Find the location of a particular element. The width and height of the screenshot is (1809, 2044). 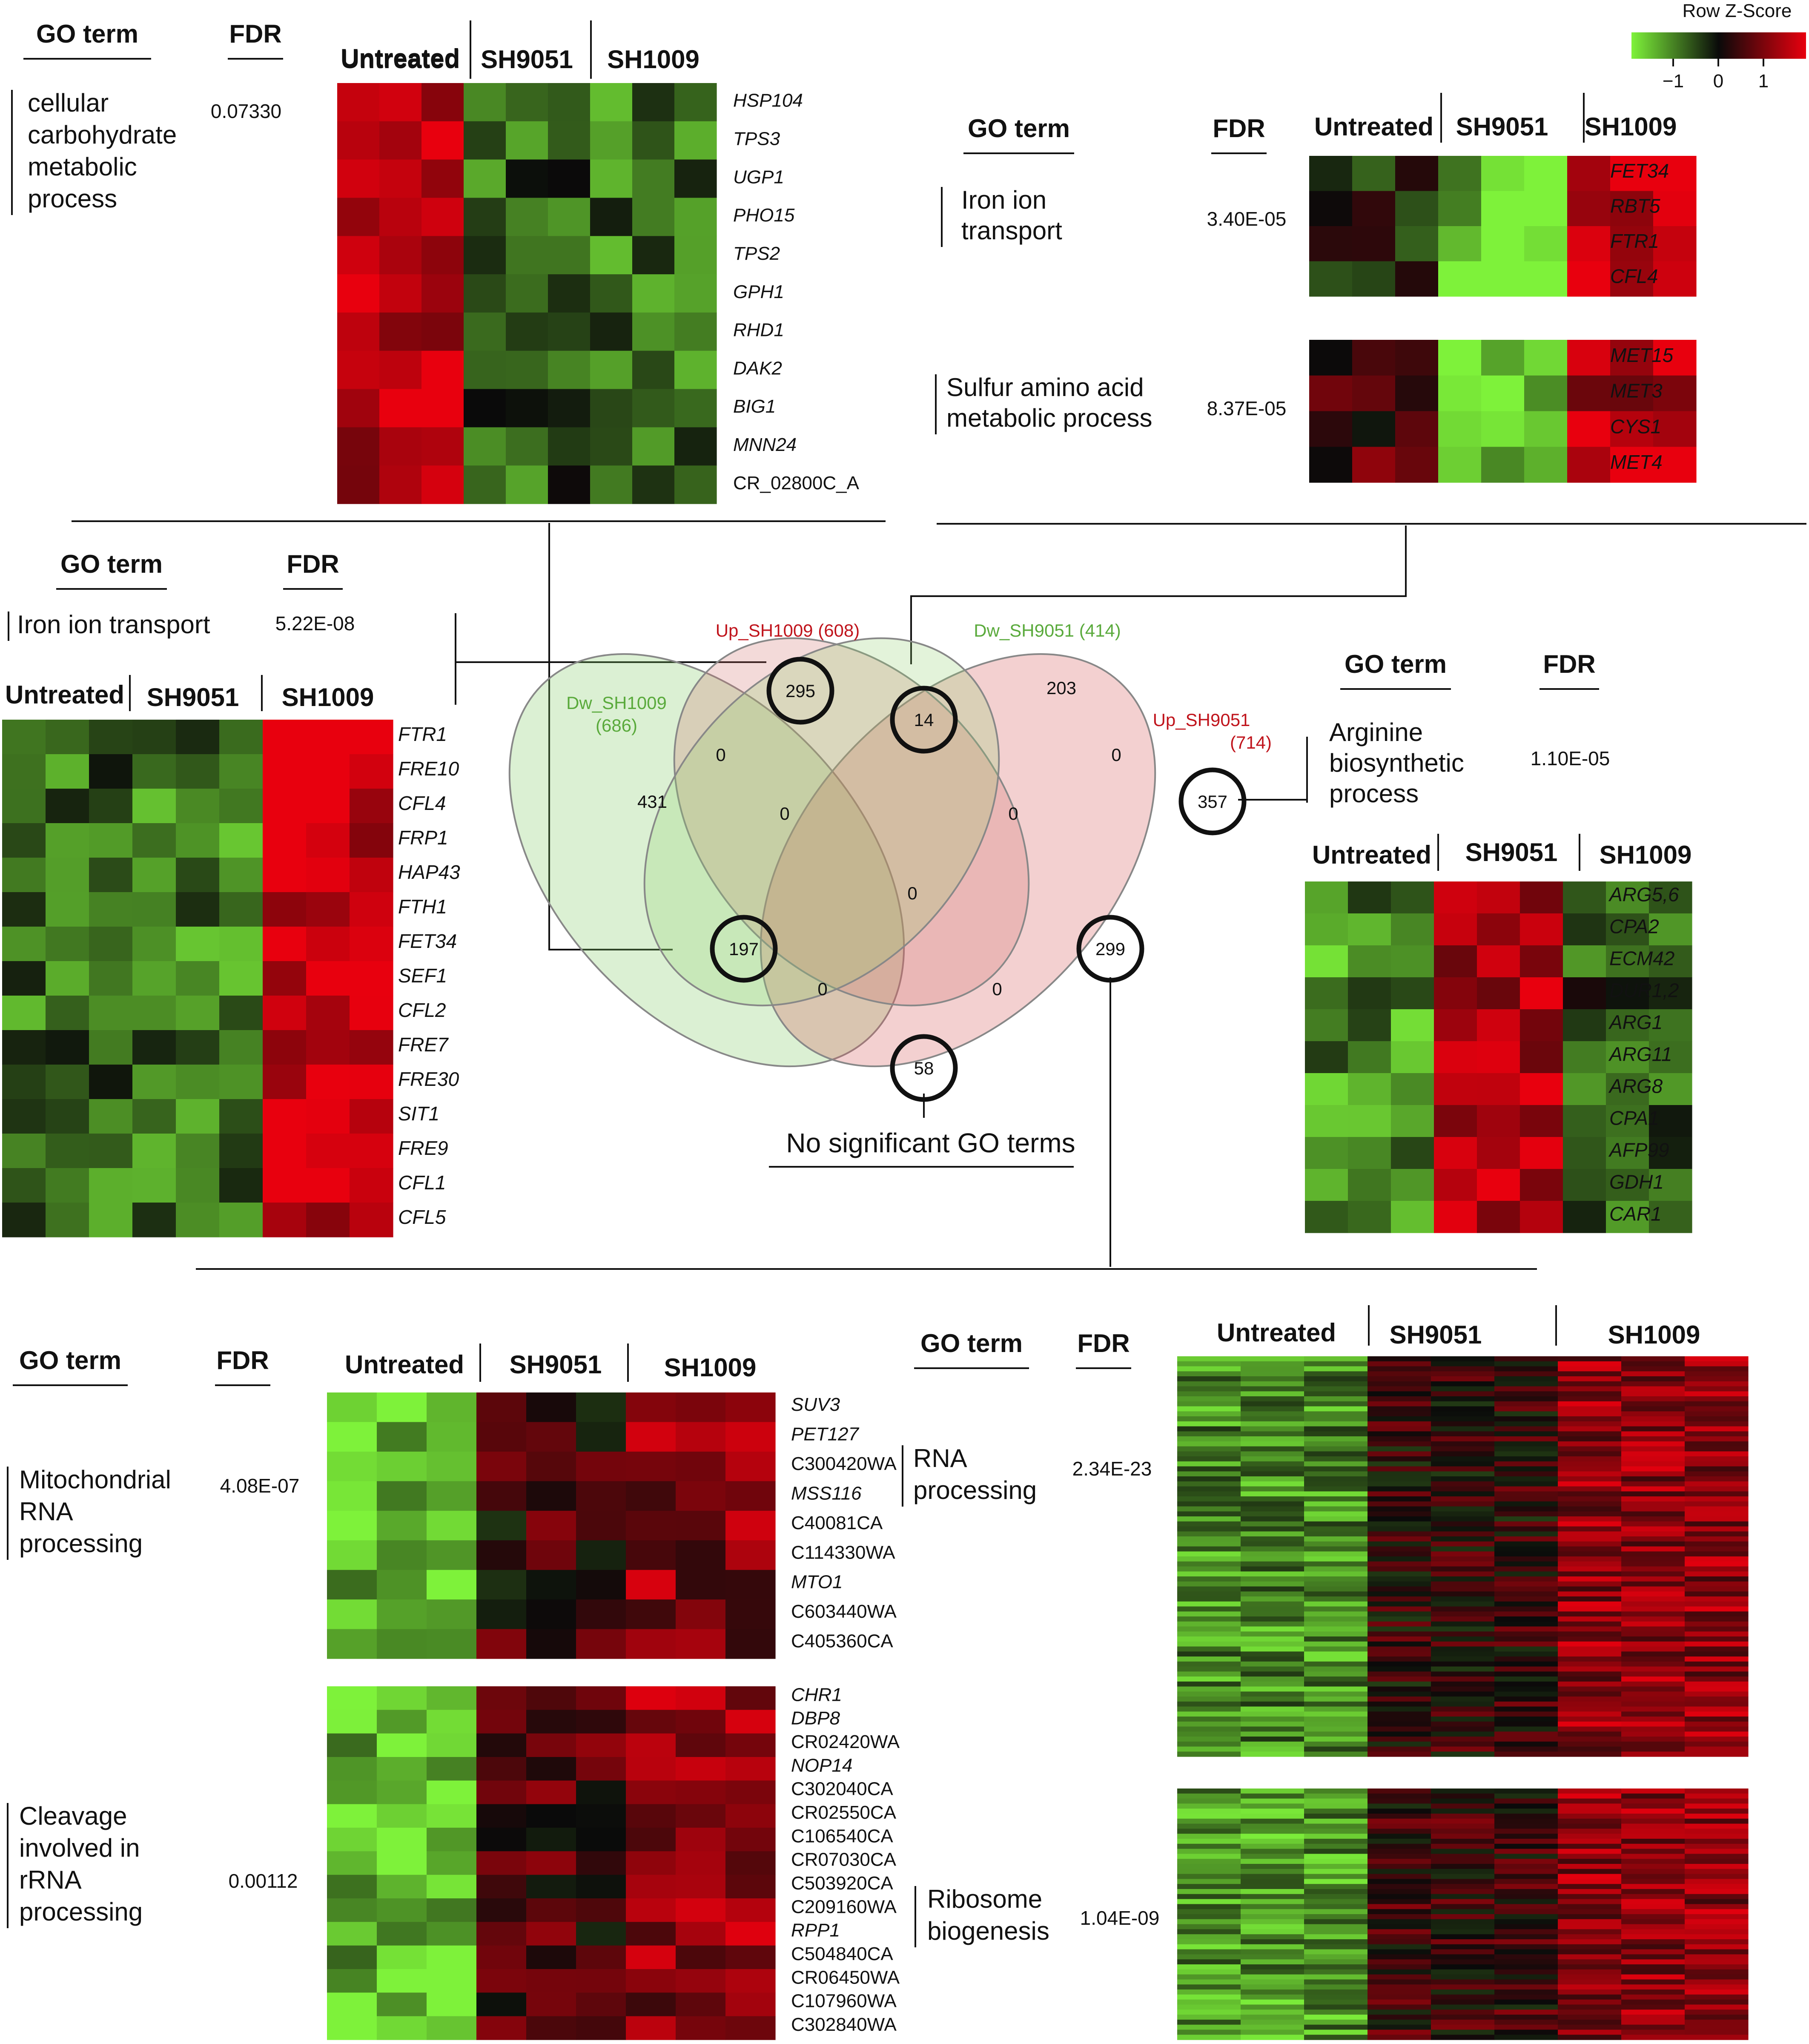

gene-label: CYS1 is located at coordinates (1635, 426).